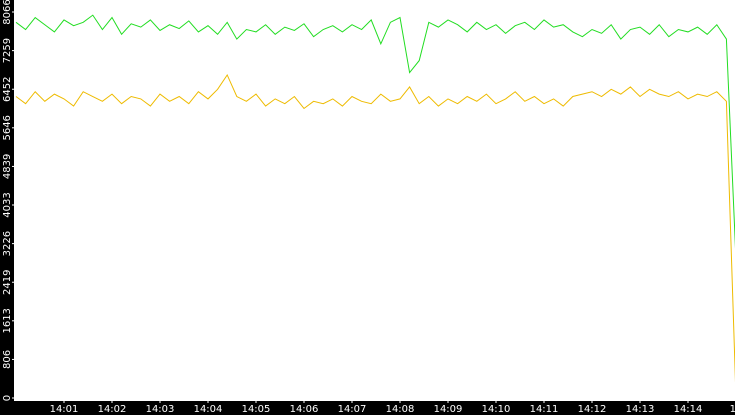 Image resolution: width=735 pixels, height=415 pixels. Describe the element at coordinates (544, 409) in the screenshot. I see `x-tick-label: 14:11` at that location.